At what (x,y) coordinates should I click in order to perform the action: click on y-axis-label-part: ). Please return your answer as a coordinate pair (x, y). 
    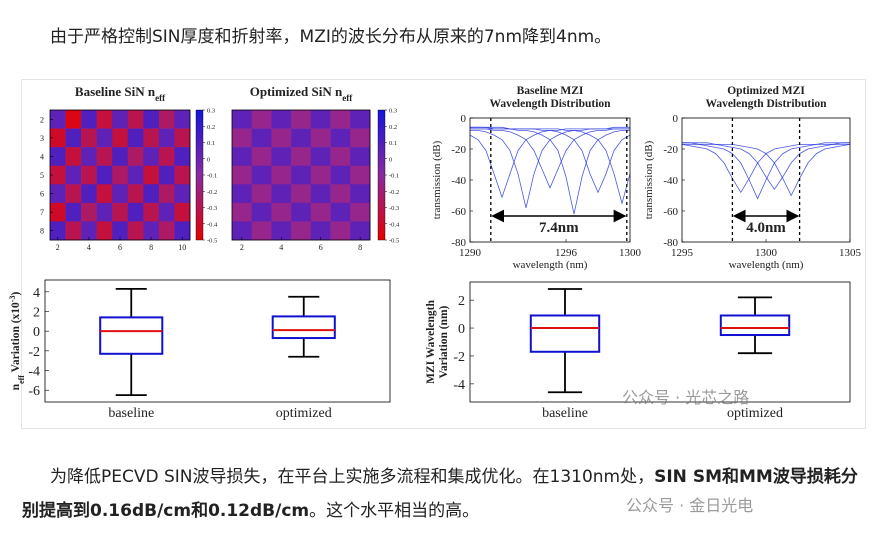
    Looking at the image, I should click on (16, 294).